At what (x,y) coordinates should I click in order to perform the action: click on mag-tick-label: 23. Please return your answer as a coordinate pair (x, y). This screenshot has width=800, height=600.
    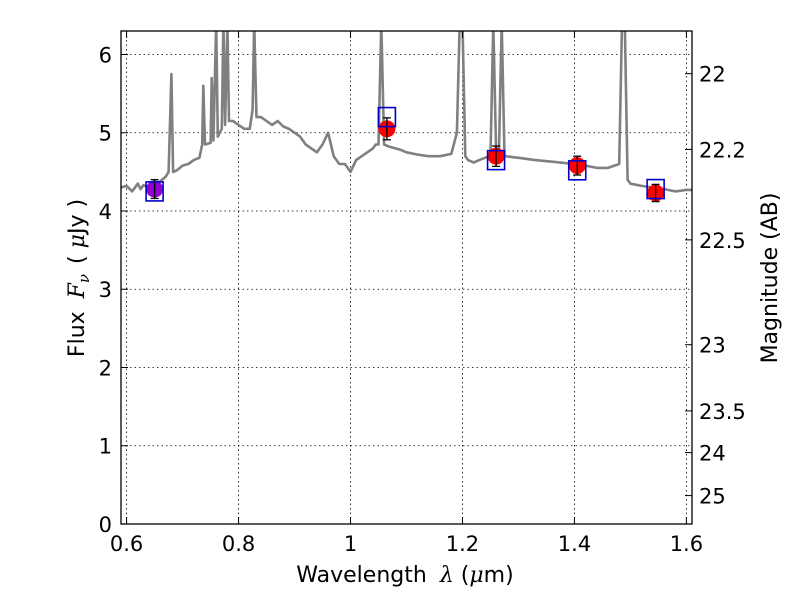
    Looking at the image, I should click on (712, 346).